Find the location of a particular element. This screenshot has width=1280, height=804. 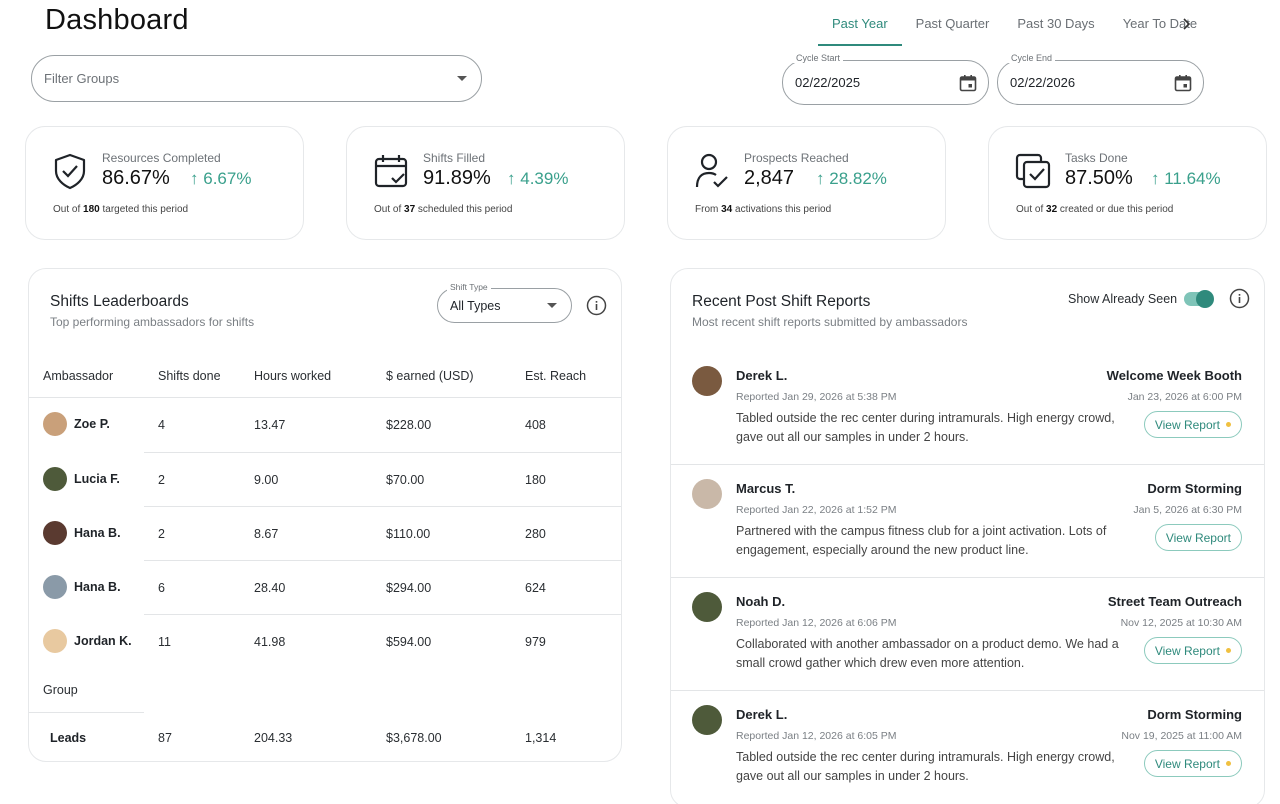

cycle-start-value: 02/22/2025 is located at coordinates (828, 82).